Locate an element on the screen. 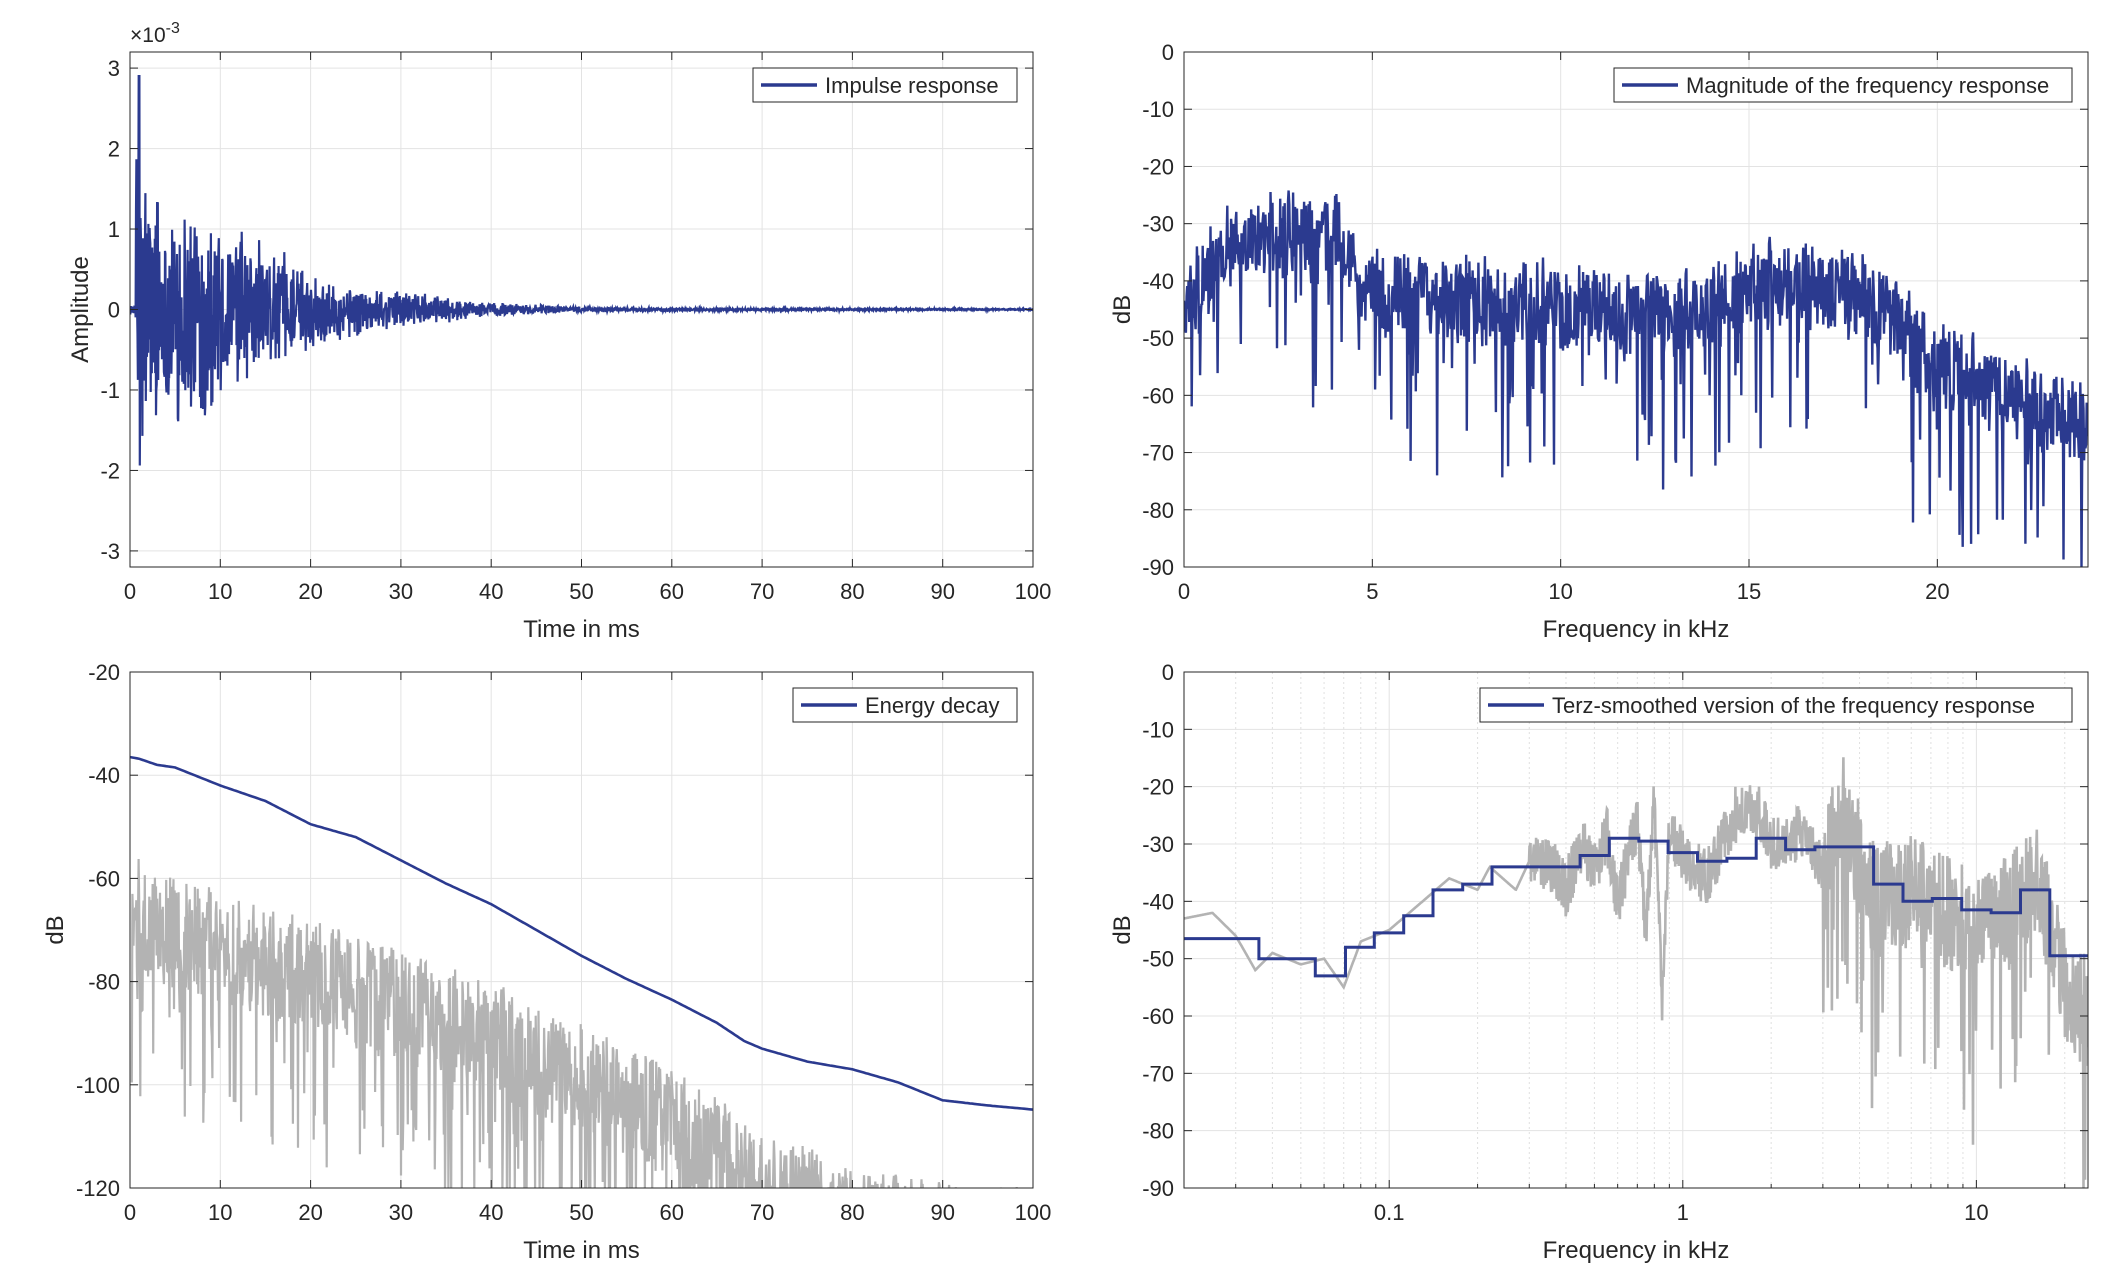 The image size is (2126, 1276). impulse-exponent-label: ×10⁻³ is located at coordinates (155, 33).